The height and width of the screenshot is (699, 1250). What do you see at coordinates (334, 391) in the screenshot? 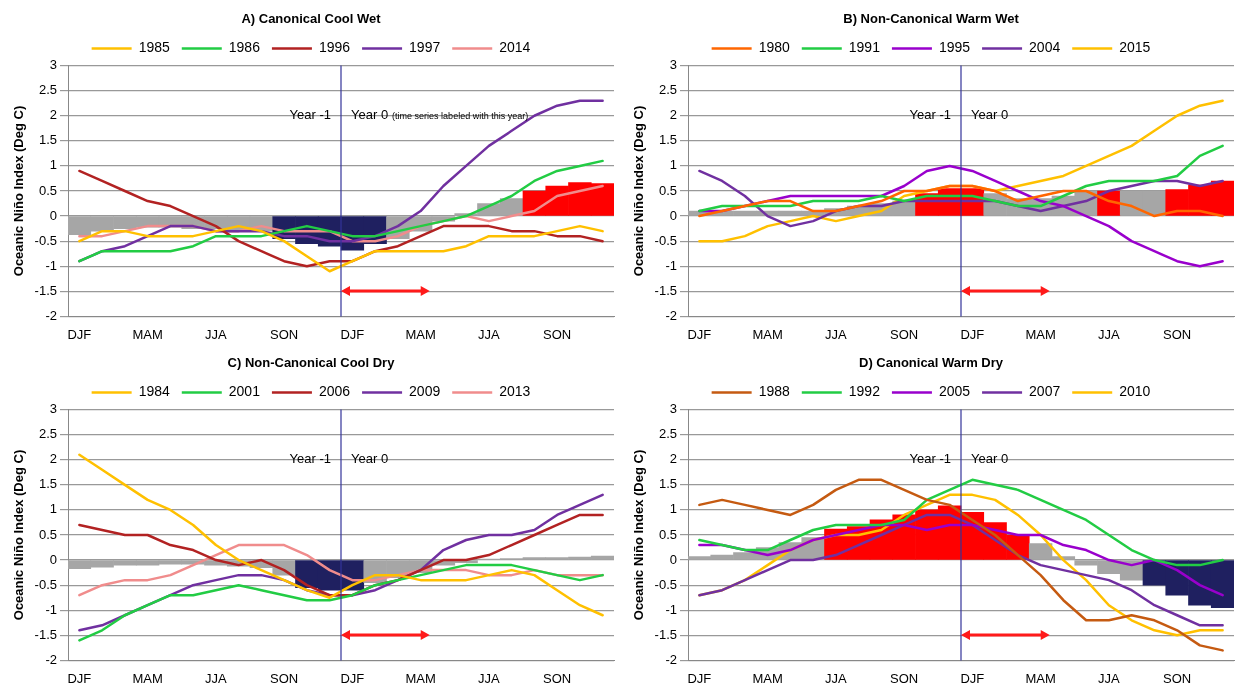
I see `legend-label: 2006` at bounding box center [334, 391].